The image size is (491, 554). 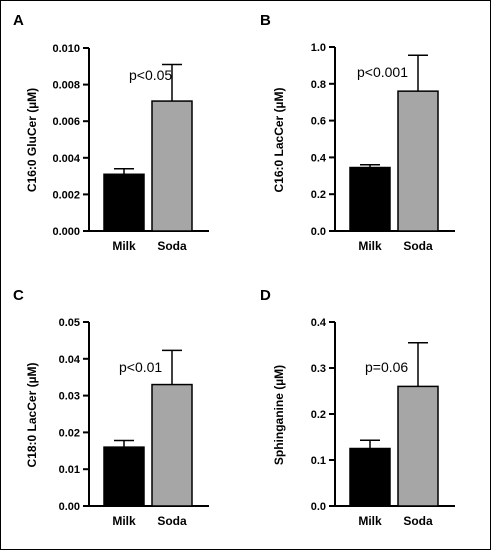 What do you see at coordinates (279, 140) in the screenshot?
I see `y-axis-label: C16:0 LacCer (µM)` at bounding box center [279, 140].